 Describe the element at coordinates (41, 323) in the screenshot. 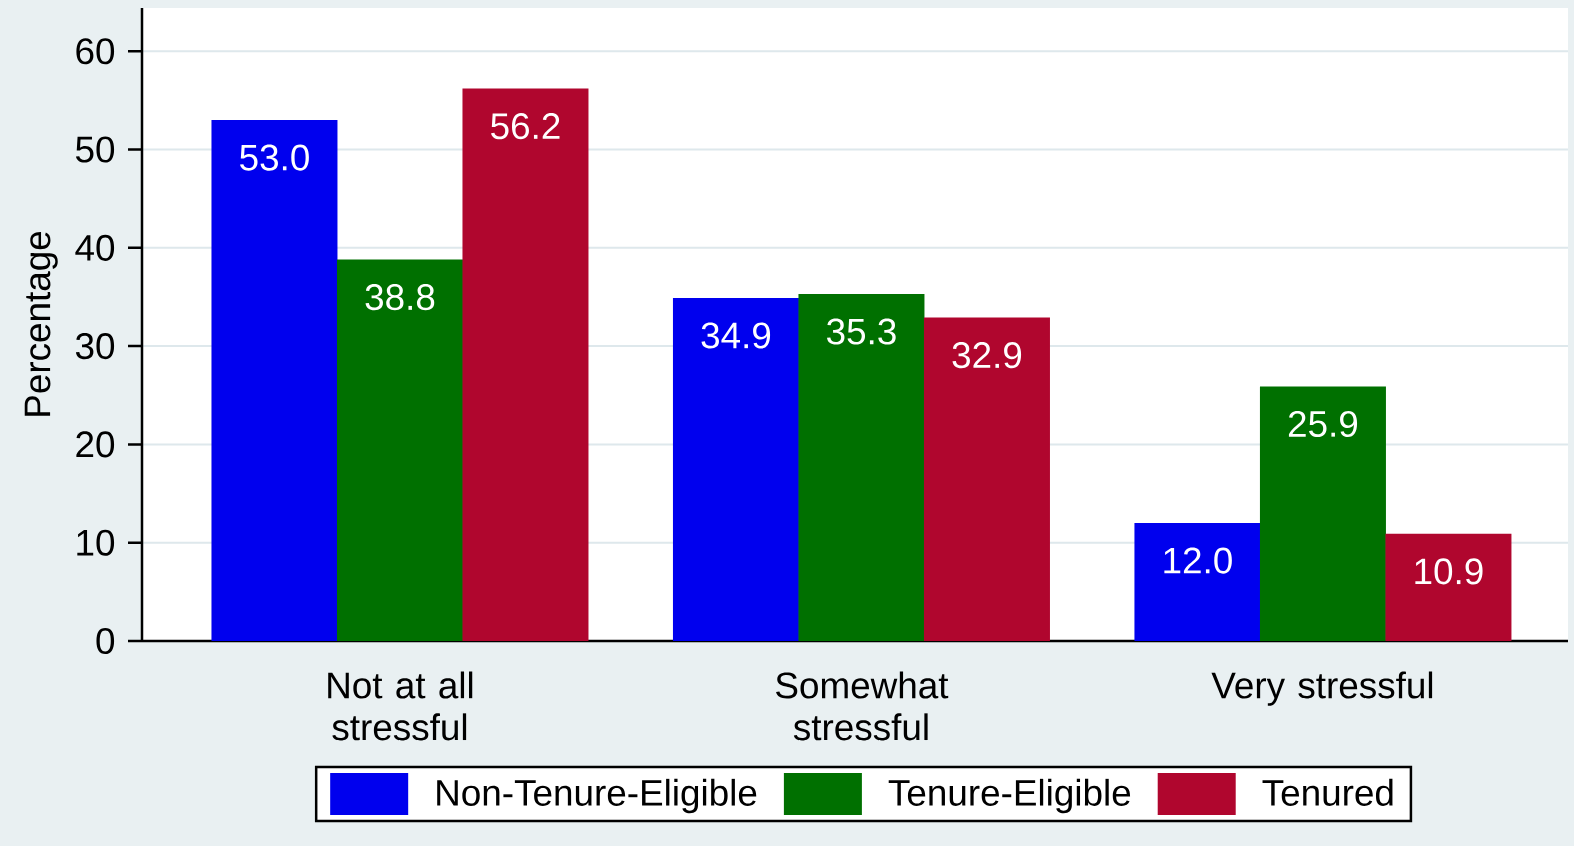

I see `y-axis-title: Percentage` at that location.